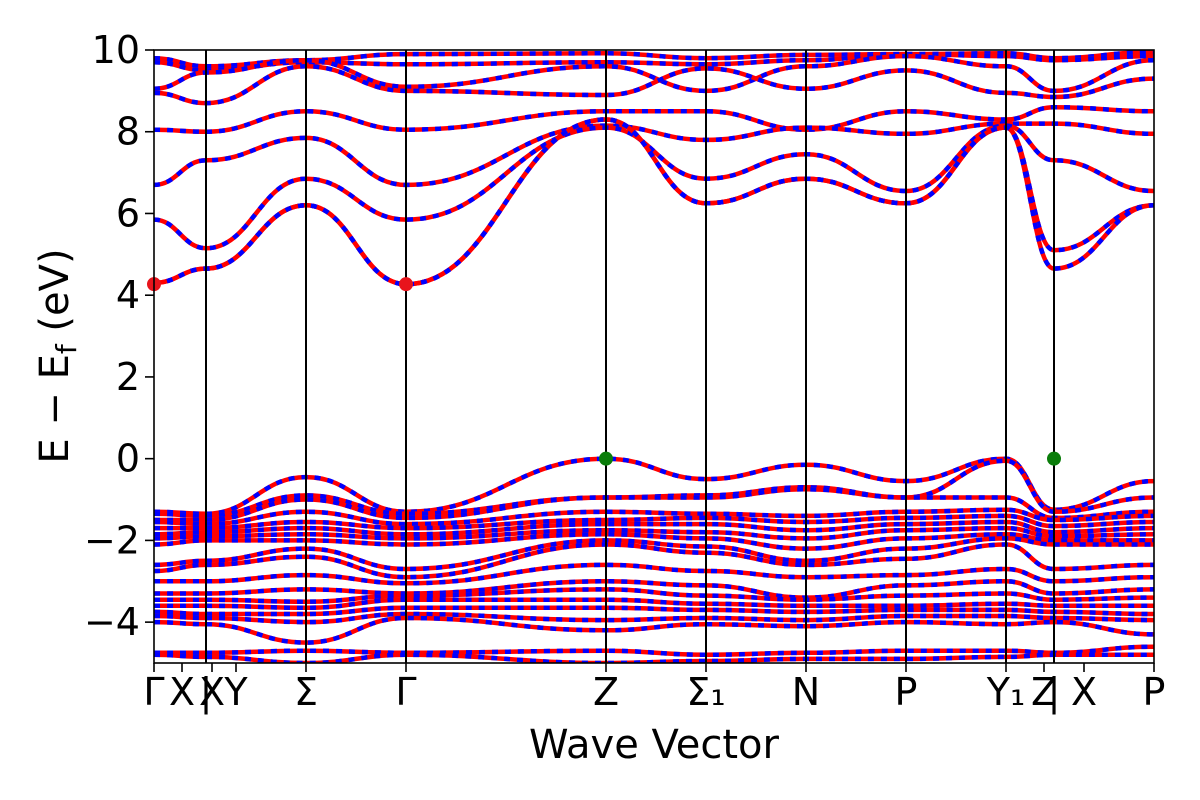 The image size is (1200, 800). Describe the element at coordinates (1005, 692) in the screenshot. I see `x-tick-label-11: Y₁` at that location.